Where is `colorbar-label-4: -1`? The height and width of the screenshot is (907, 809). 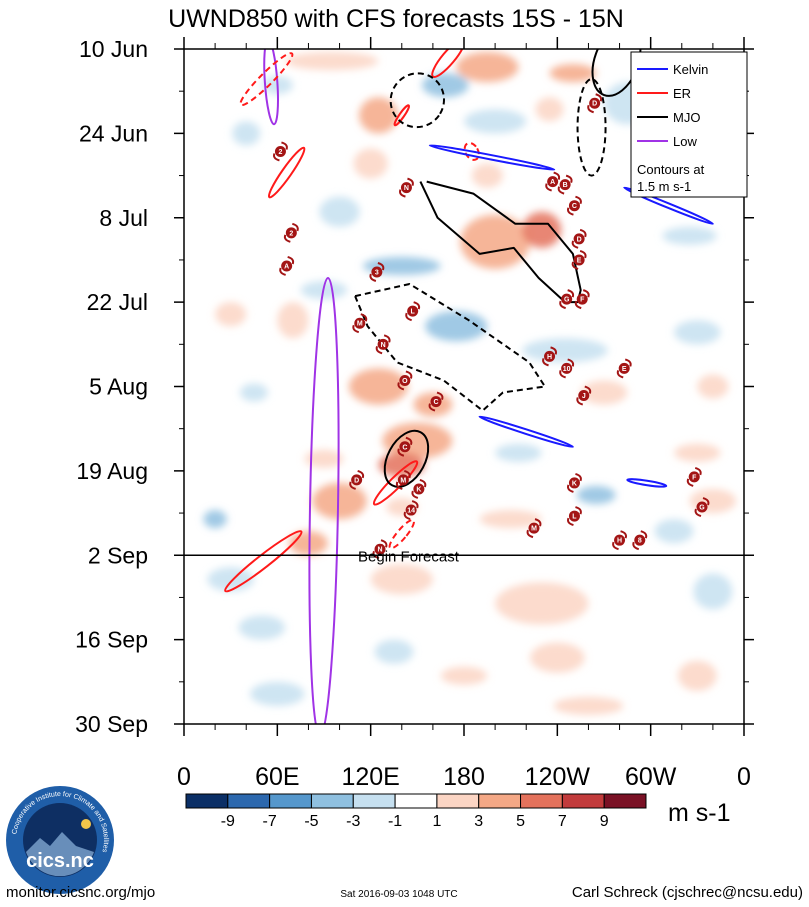
colorbar-label-4: -1 is located at coordinates (395, 821).